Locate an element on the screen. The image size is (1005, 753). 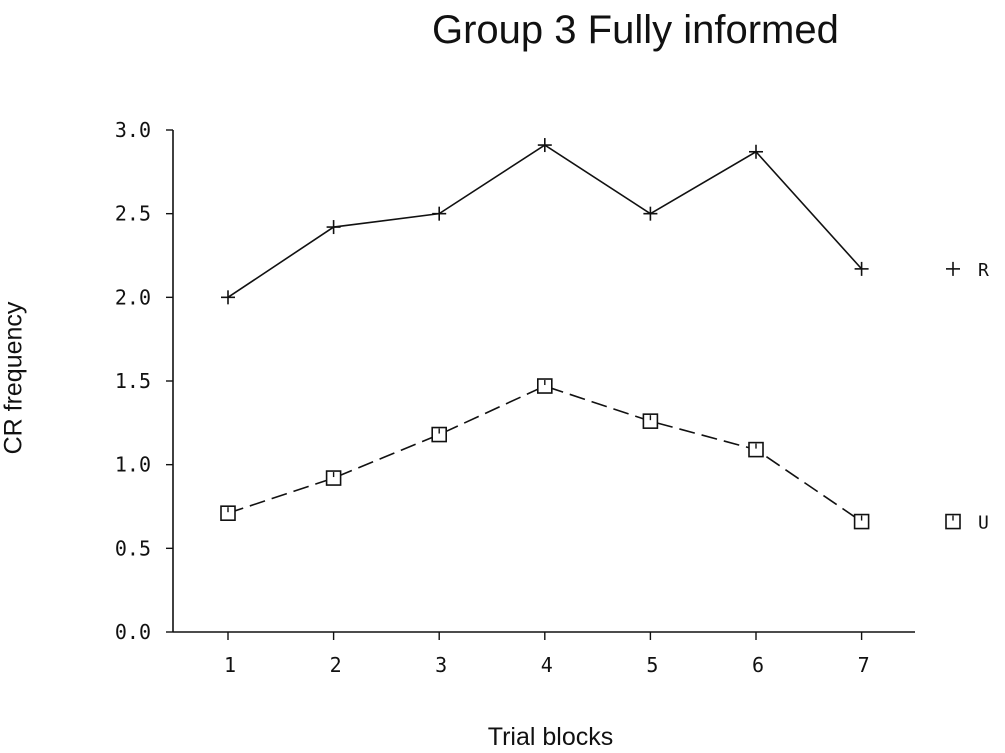
x-tick-label: 3 is located at coordinates (441, 665).